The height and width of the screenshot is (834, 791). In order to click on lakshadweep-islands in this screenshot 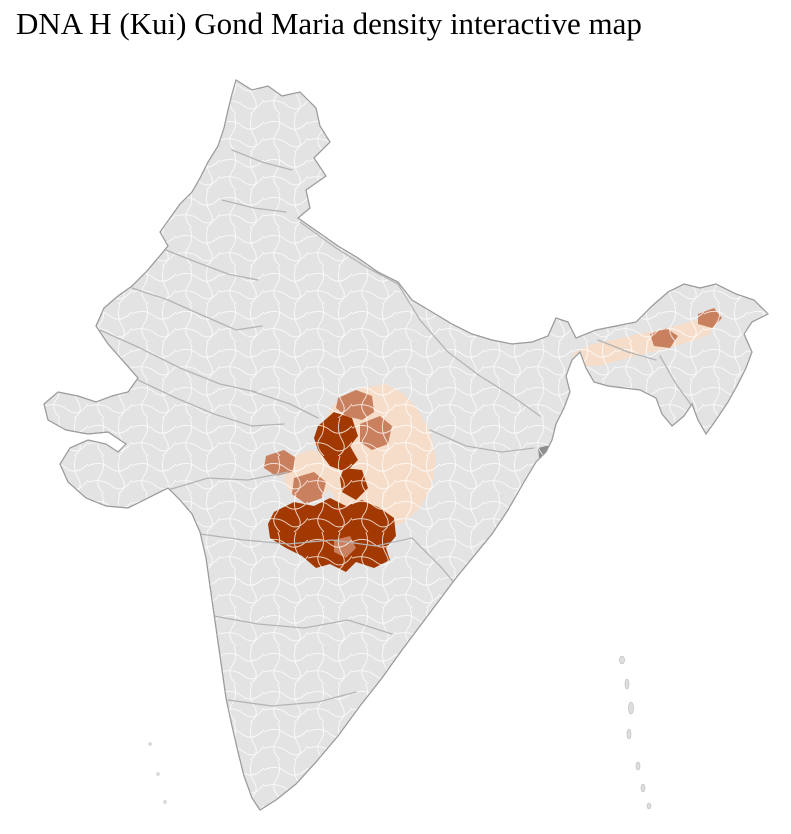, I will do `click(157, 773)`.